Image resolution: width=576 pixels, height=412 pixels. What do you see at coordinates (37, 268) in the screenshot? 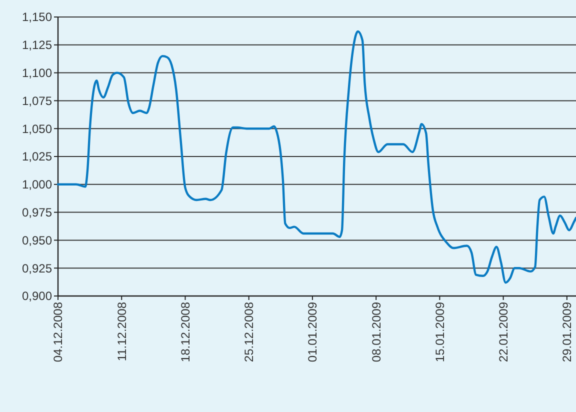
I see `y-tick-label: 0,925` at bounding box center [37, 268].